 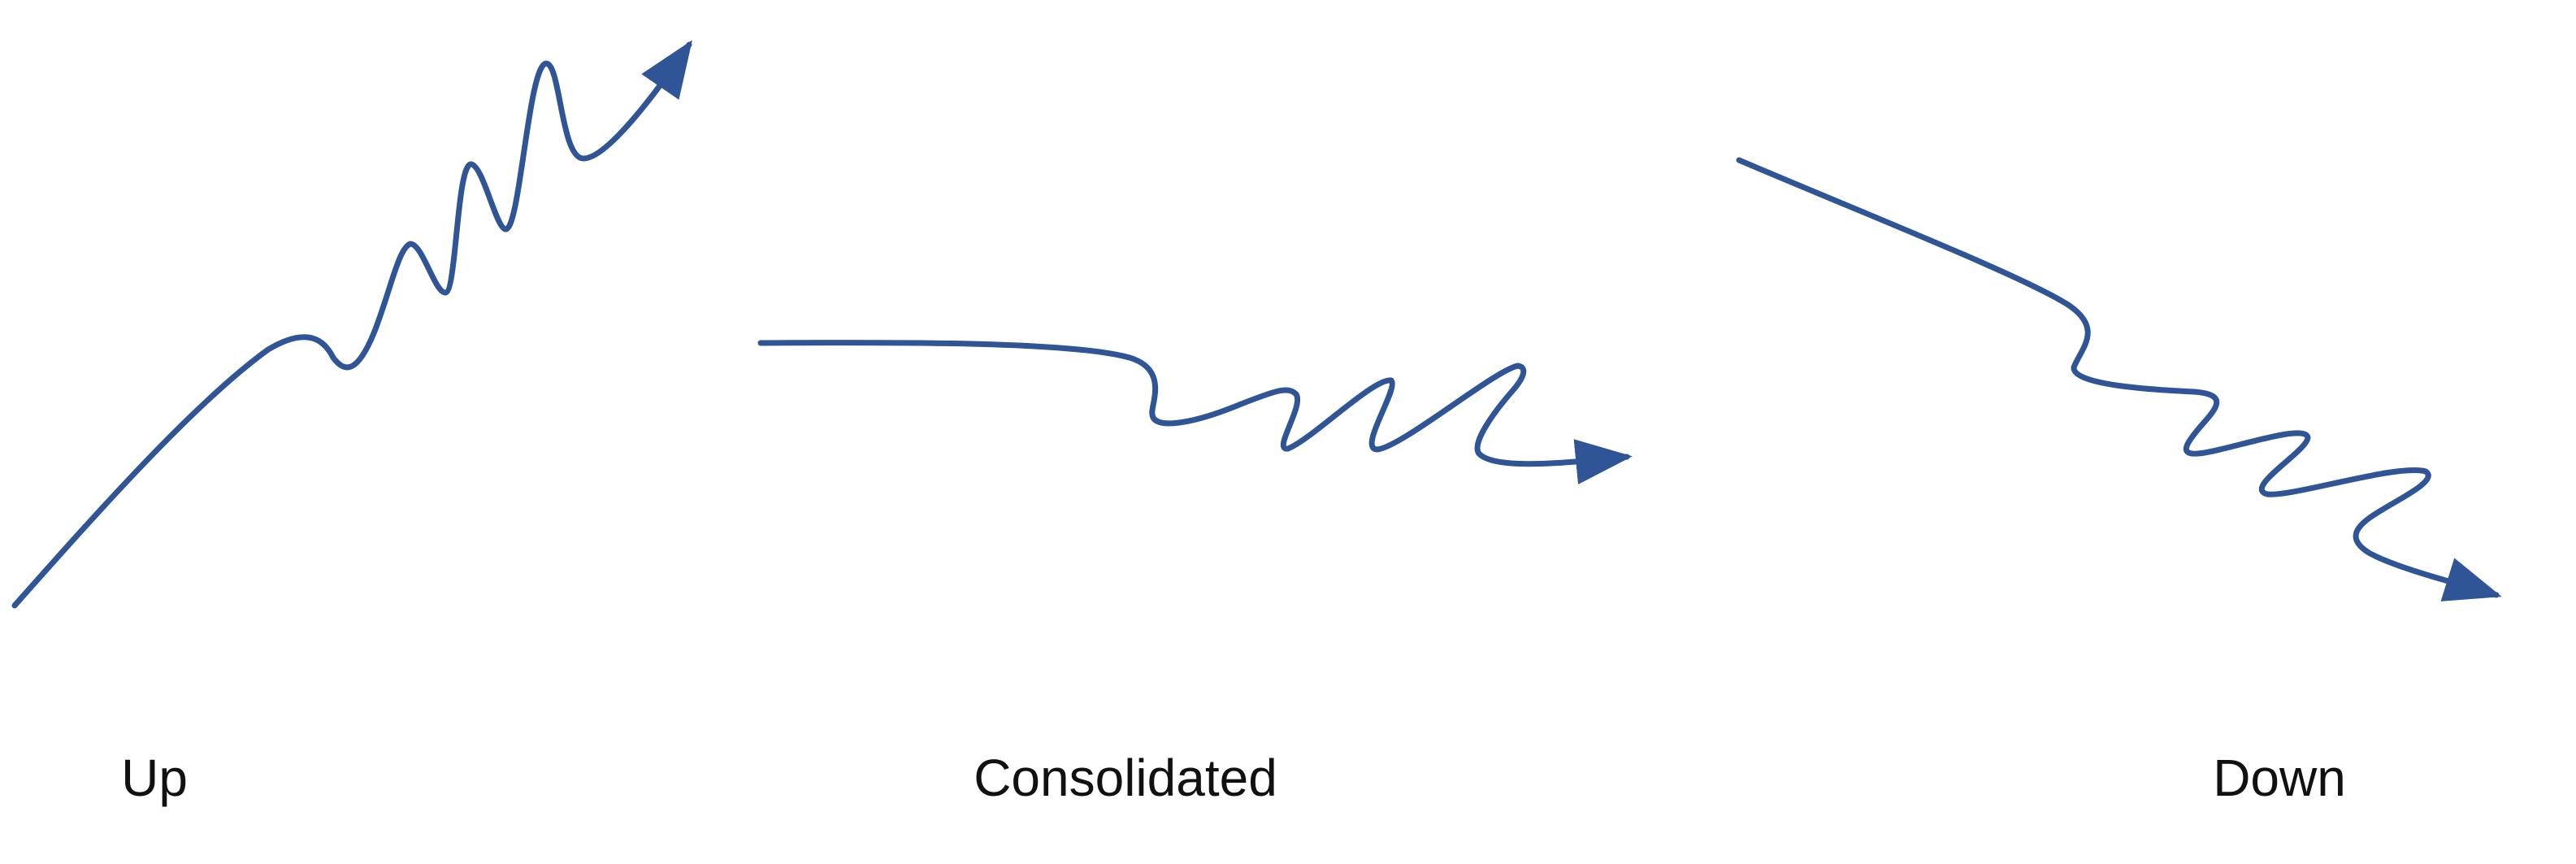 I want to click on sideways-trend-arrow-icon, so click(x=1195, y=412).